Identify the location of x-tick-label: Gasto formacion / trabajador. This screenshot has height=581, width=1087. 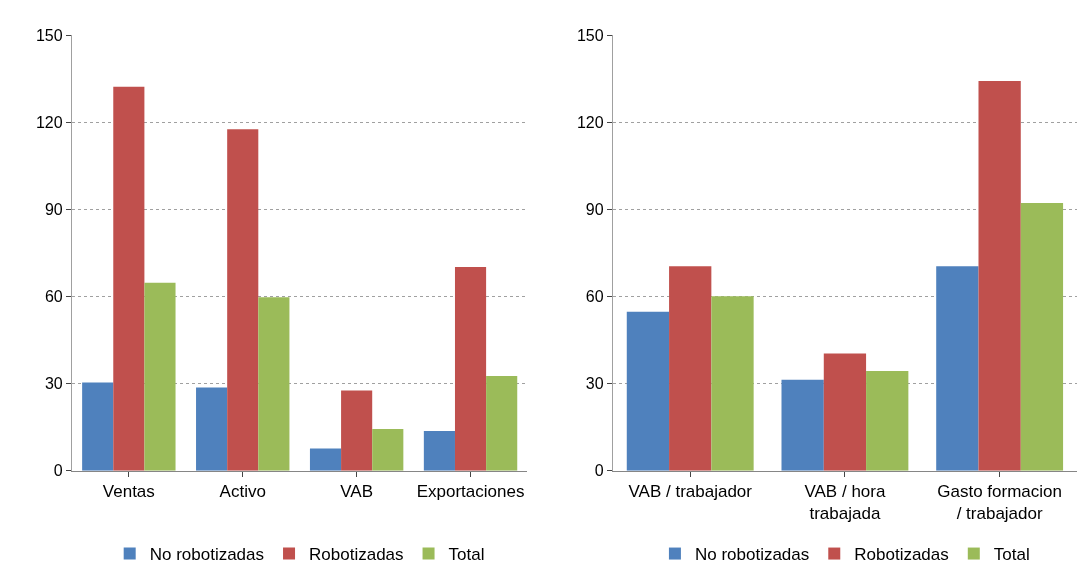
(1000, 503).